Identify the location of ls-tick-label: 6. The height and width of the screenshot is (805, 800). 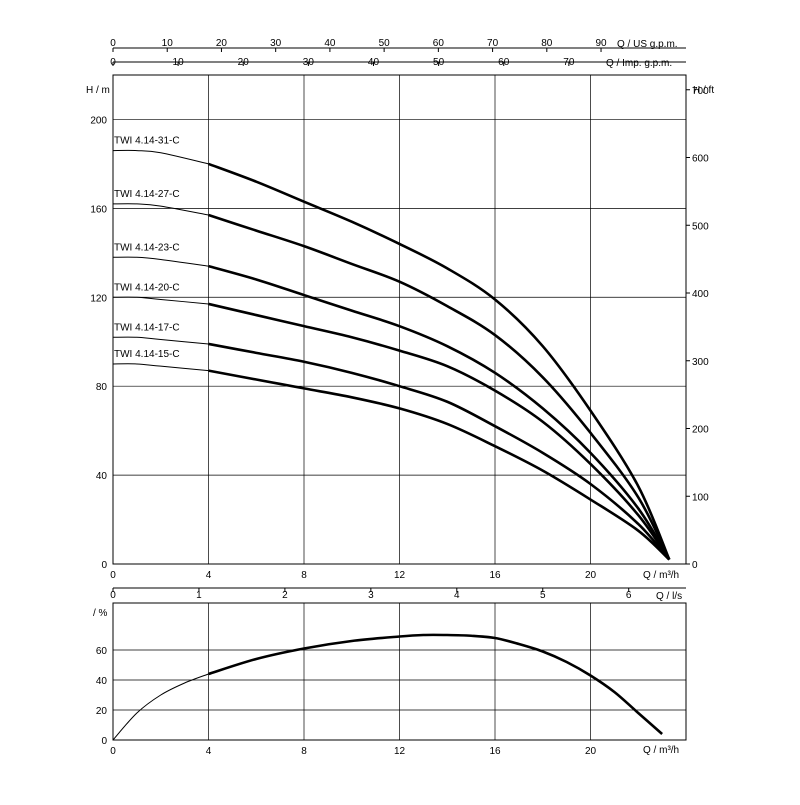
(629, 595).